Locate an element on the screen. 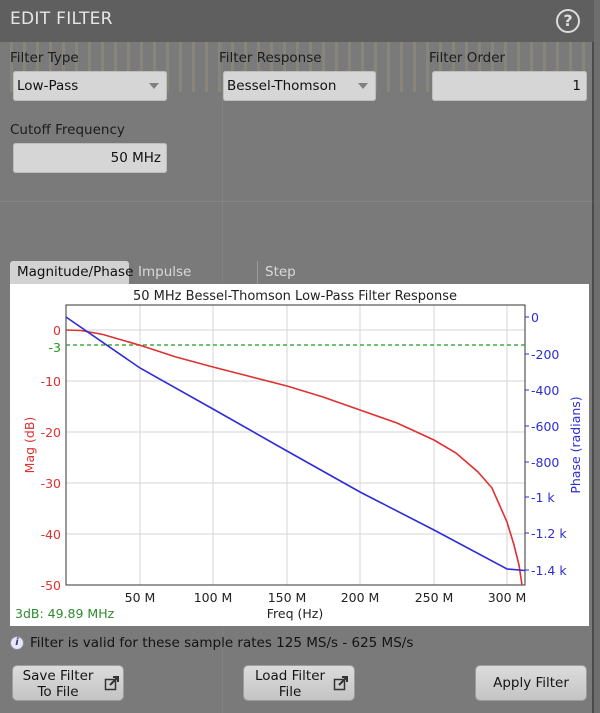  load-filter-button: Load Filter File is located at coordinates (299, 683).